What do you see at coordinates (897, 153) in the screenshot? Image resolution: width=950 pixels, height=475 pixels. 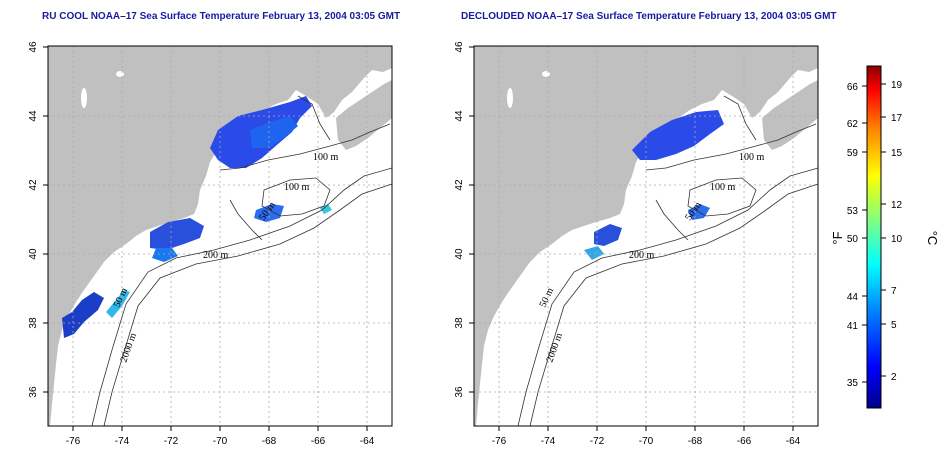 I see `celsius-tick-label: 15` at bounding box center [897, 153].